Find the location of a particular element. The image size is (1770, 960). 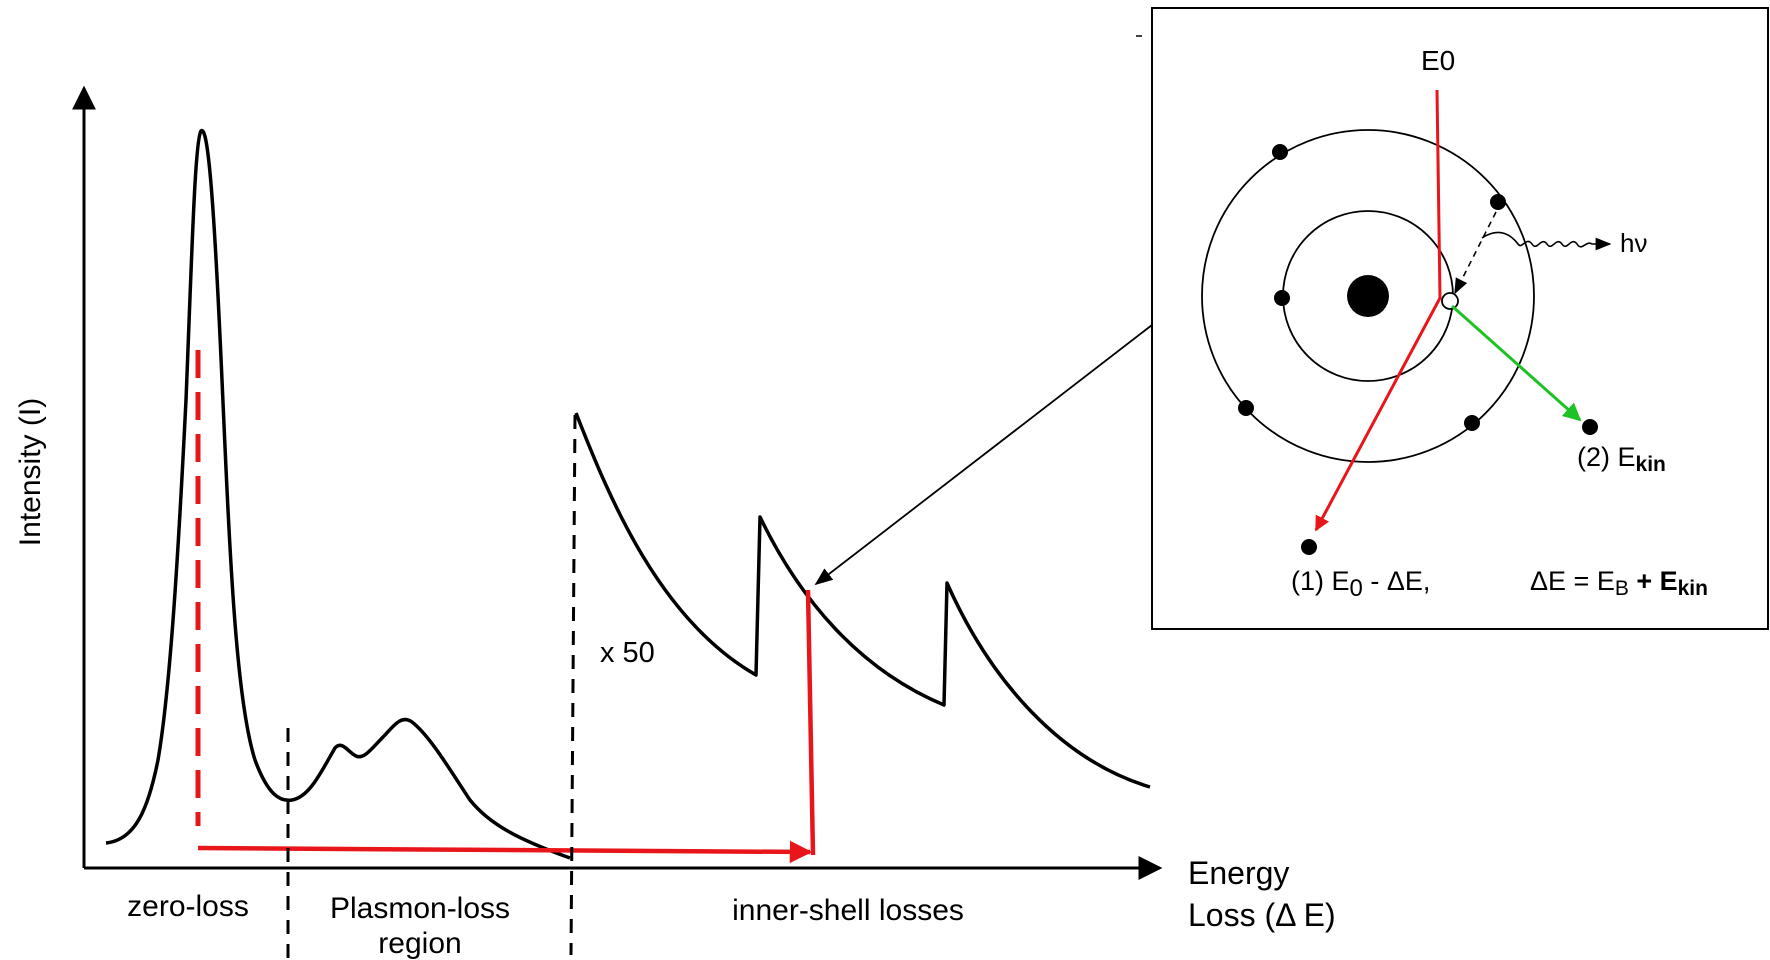

region-zero-loss-label: zero-loss is located at coordinates (188, 906).